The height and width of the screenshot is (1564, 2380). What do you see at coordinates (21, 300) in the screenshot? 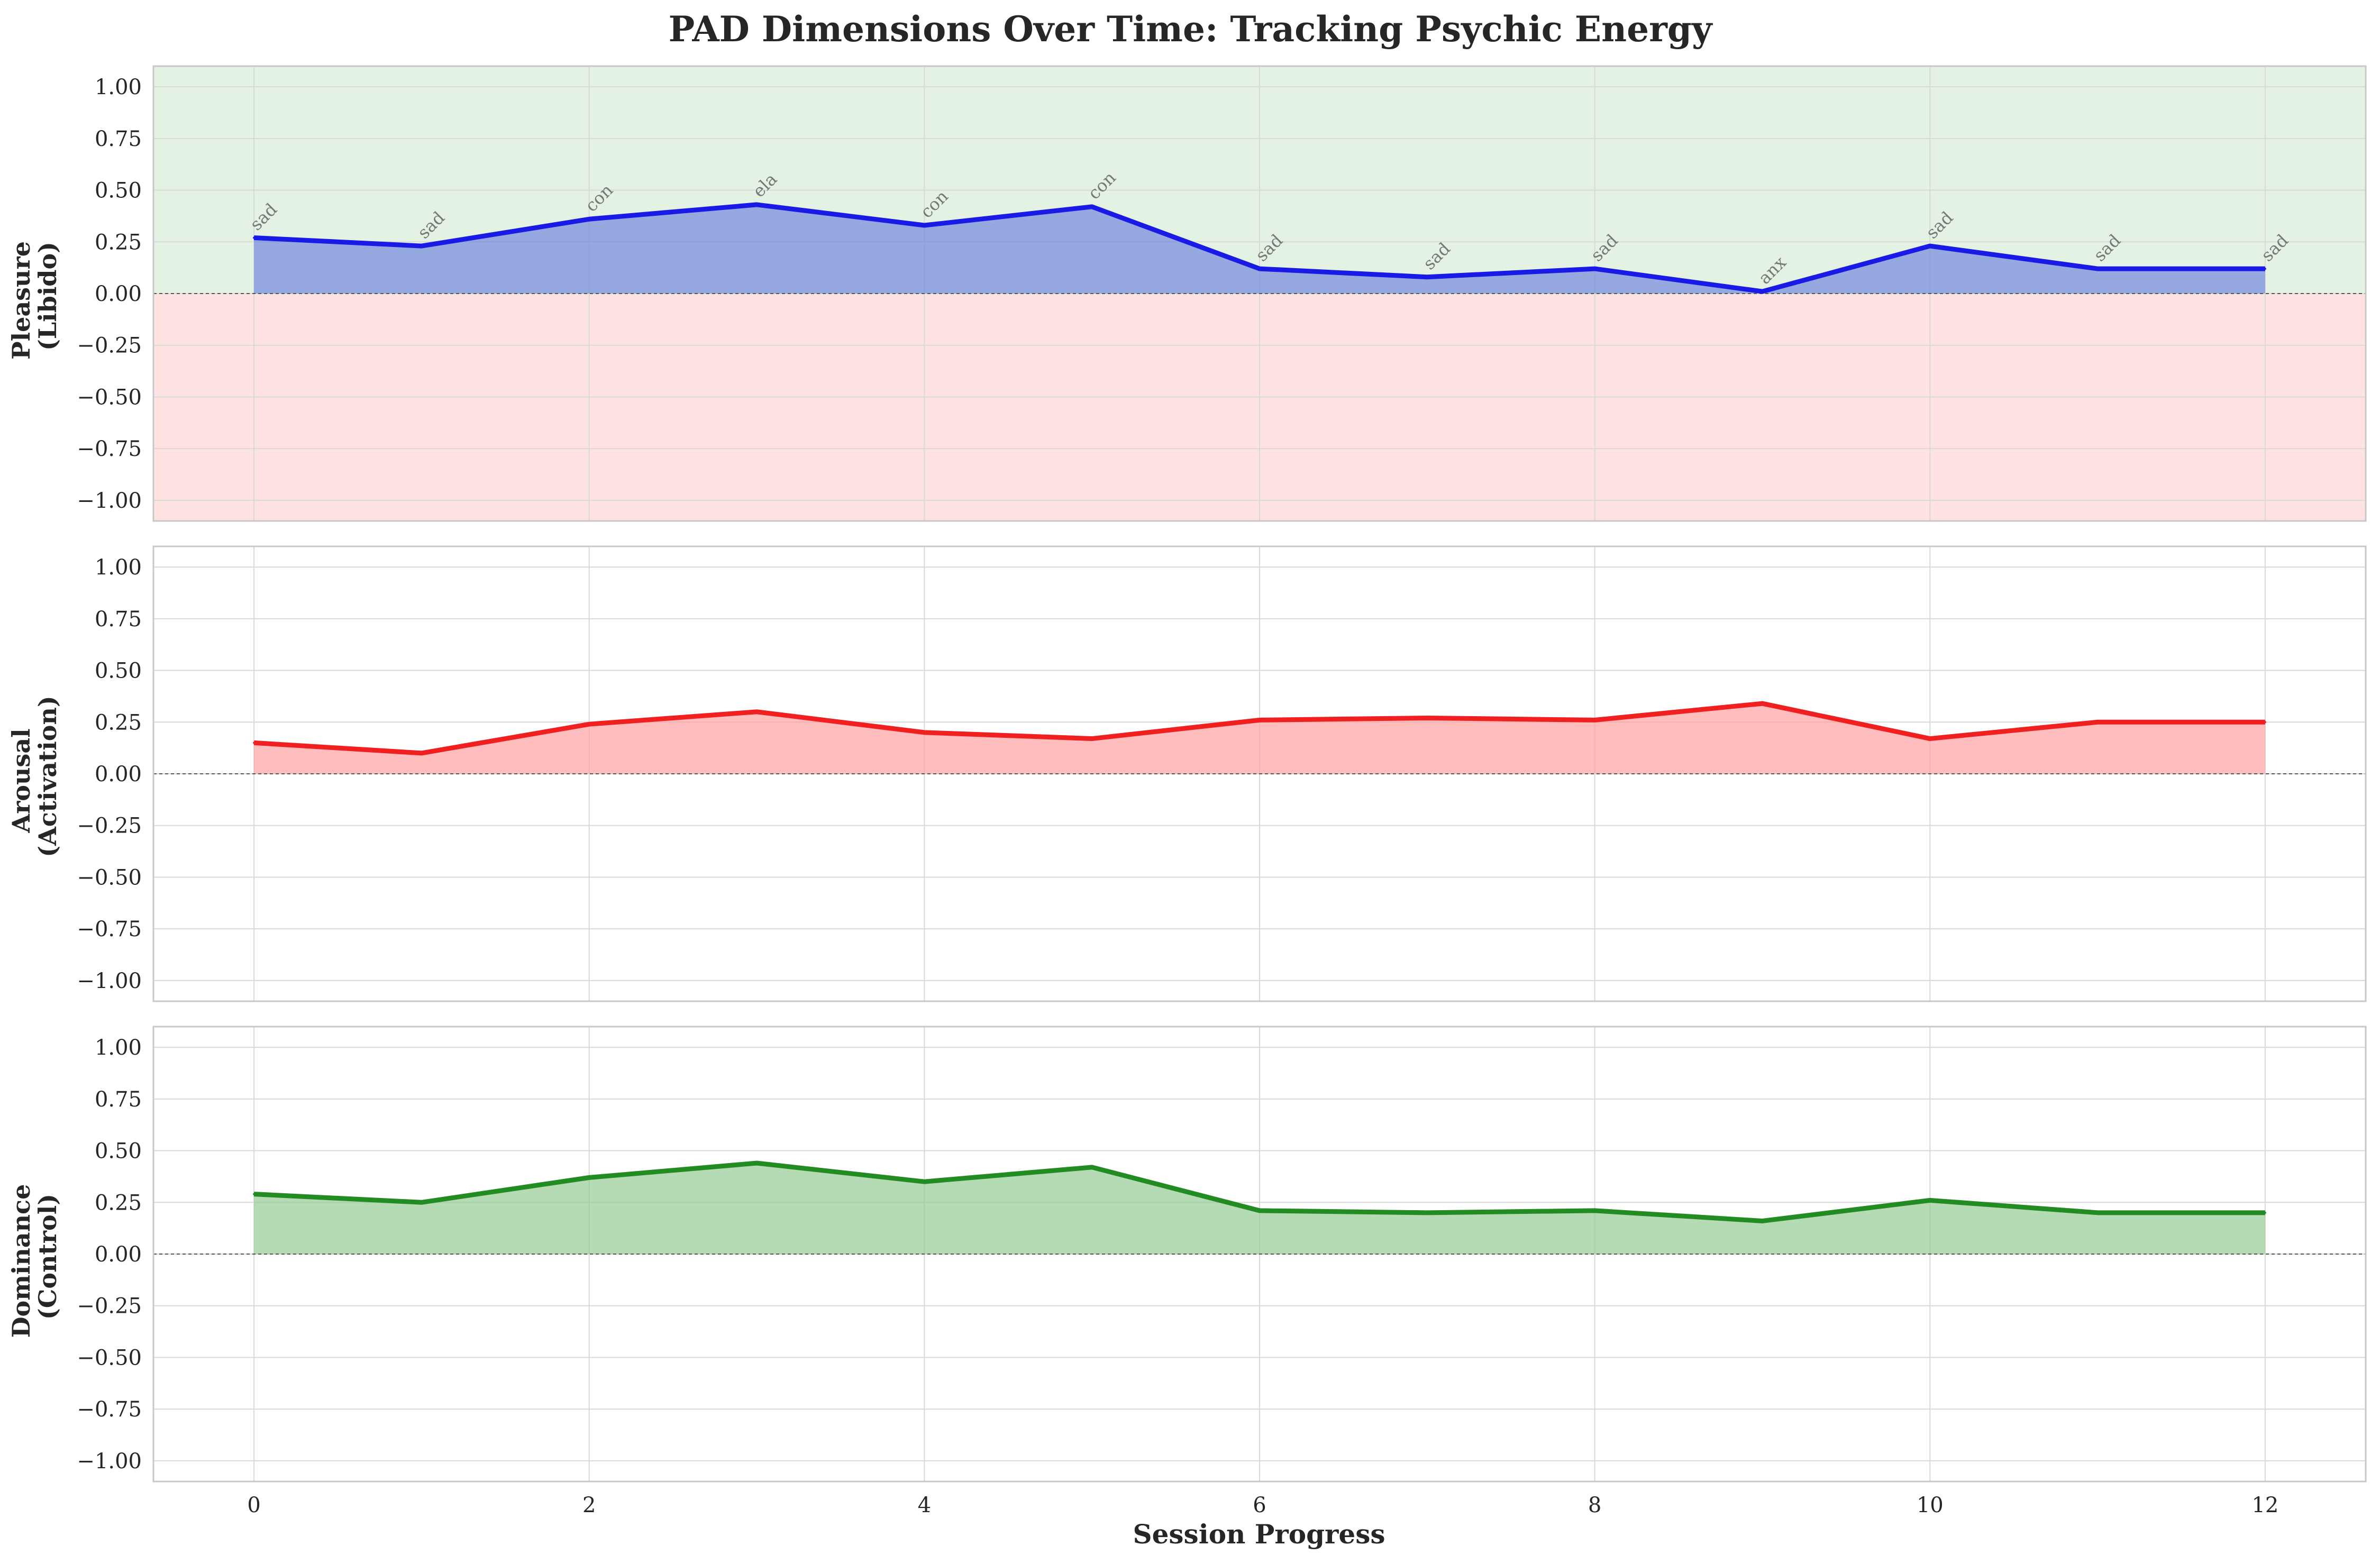
I see `ylabel-pleasure-line1: Pleasure` at bounding box center [21, 300].